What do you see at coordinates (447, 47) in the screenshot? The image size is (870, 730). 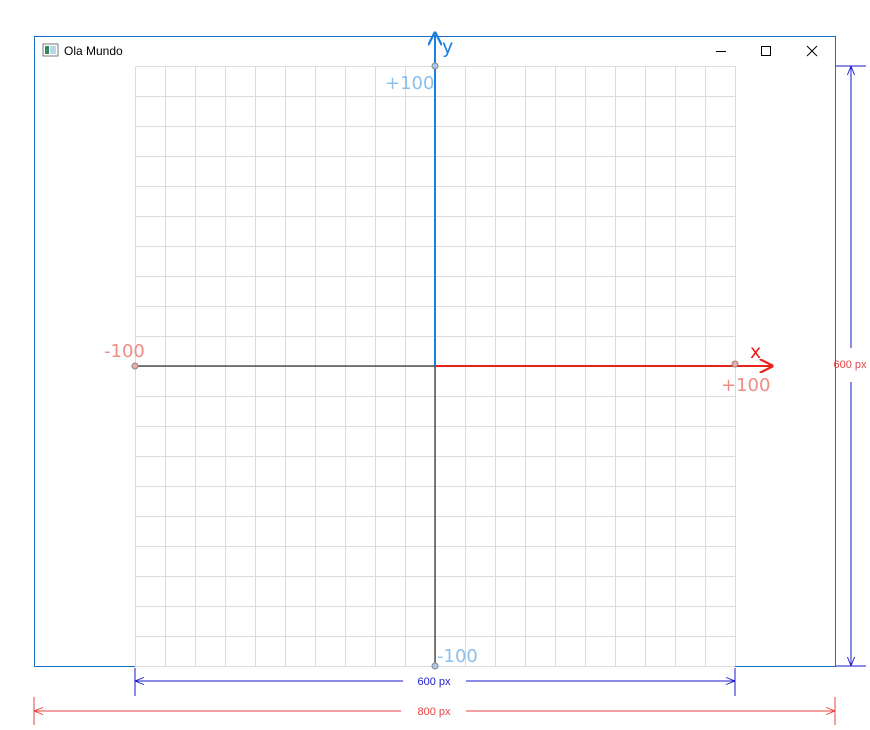 I see `y-axis-name: y` at bounding box center [447, 47].